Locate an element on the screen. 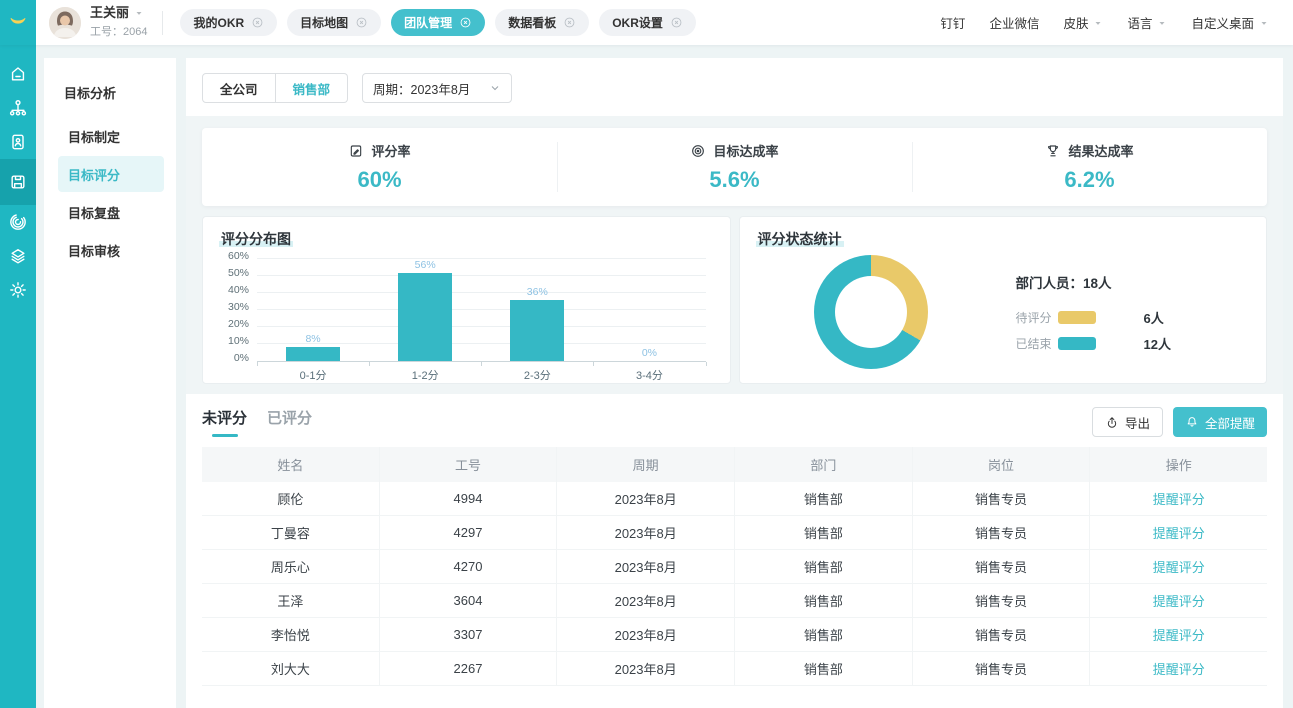 The image size is (1293, 708). workspace-tab: 目标地图 is located at coordinates (334, 22).